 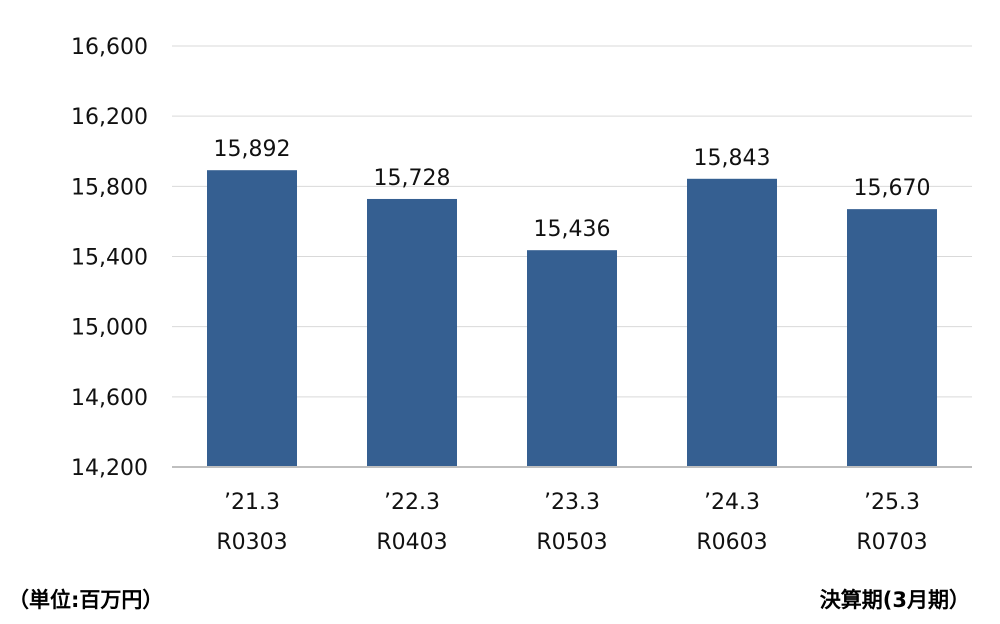 I want to click on x-tick-label: ’23.3, so click(x=572, y=502).